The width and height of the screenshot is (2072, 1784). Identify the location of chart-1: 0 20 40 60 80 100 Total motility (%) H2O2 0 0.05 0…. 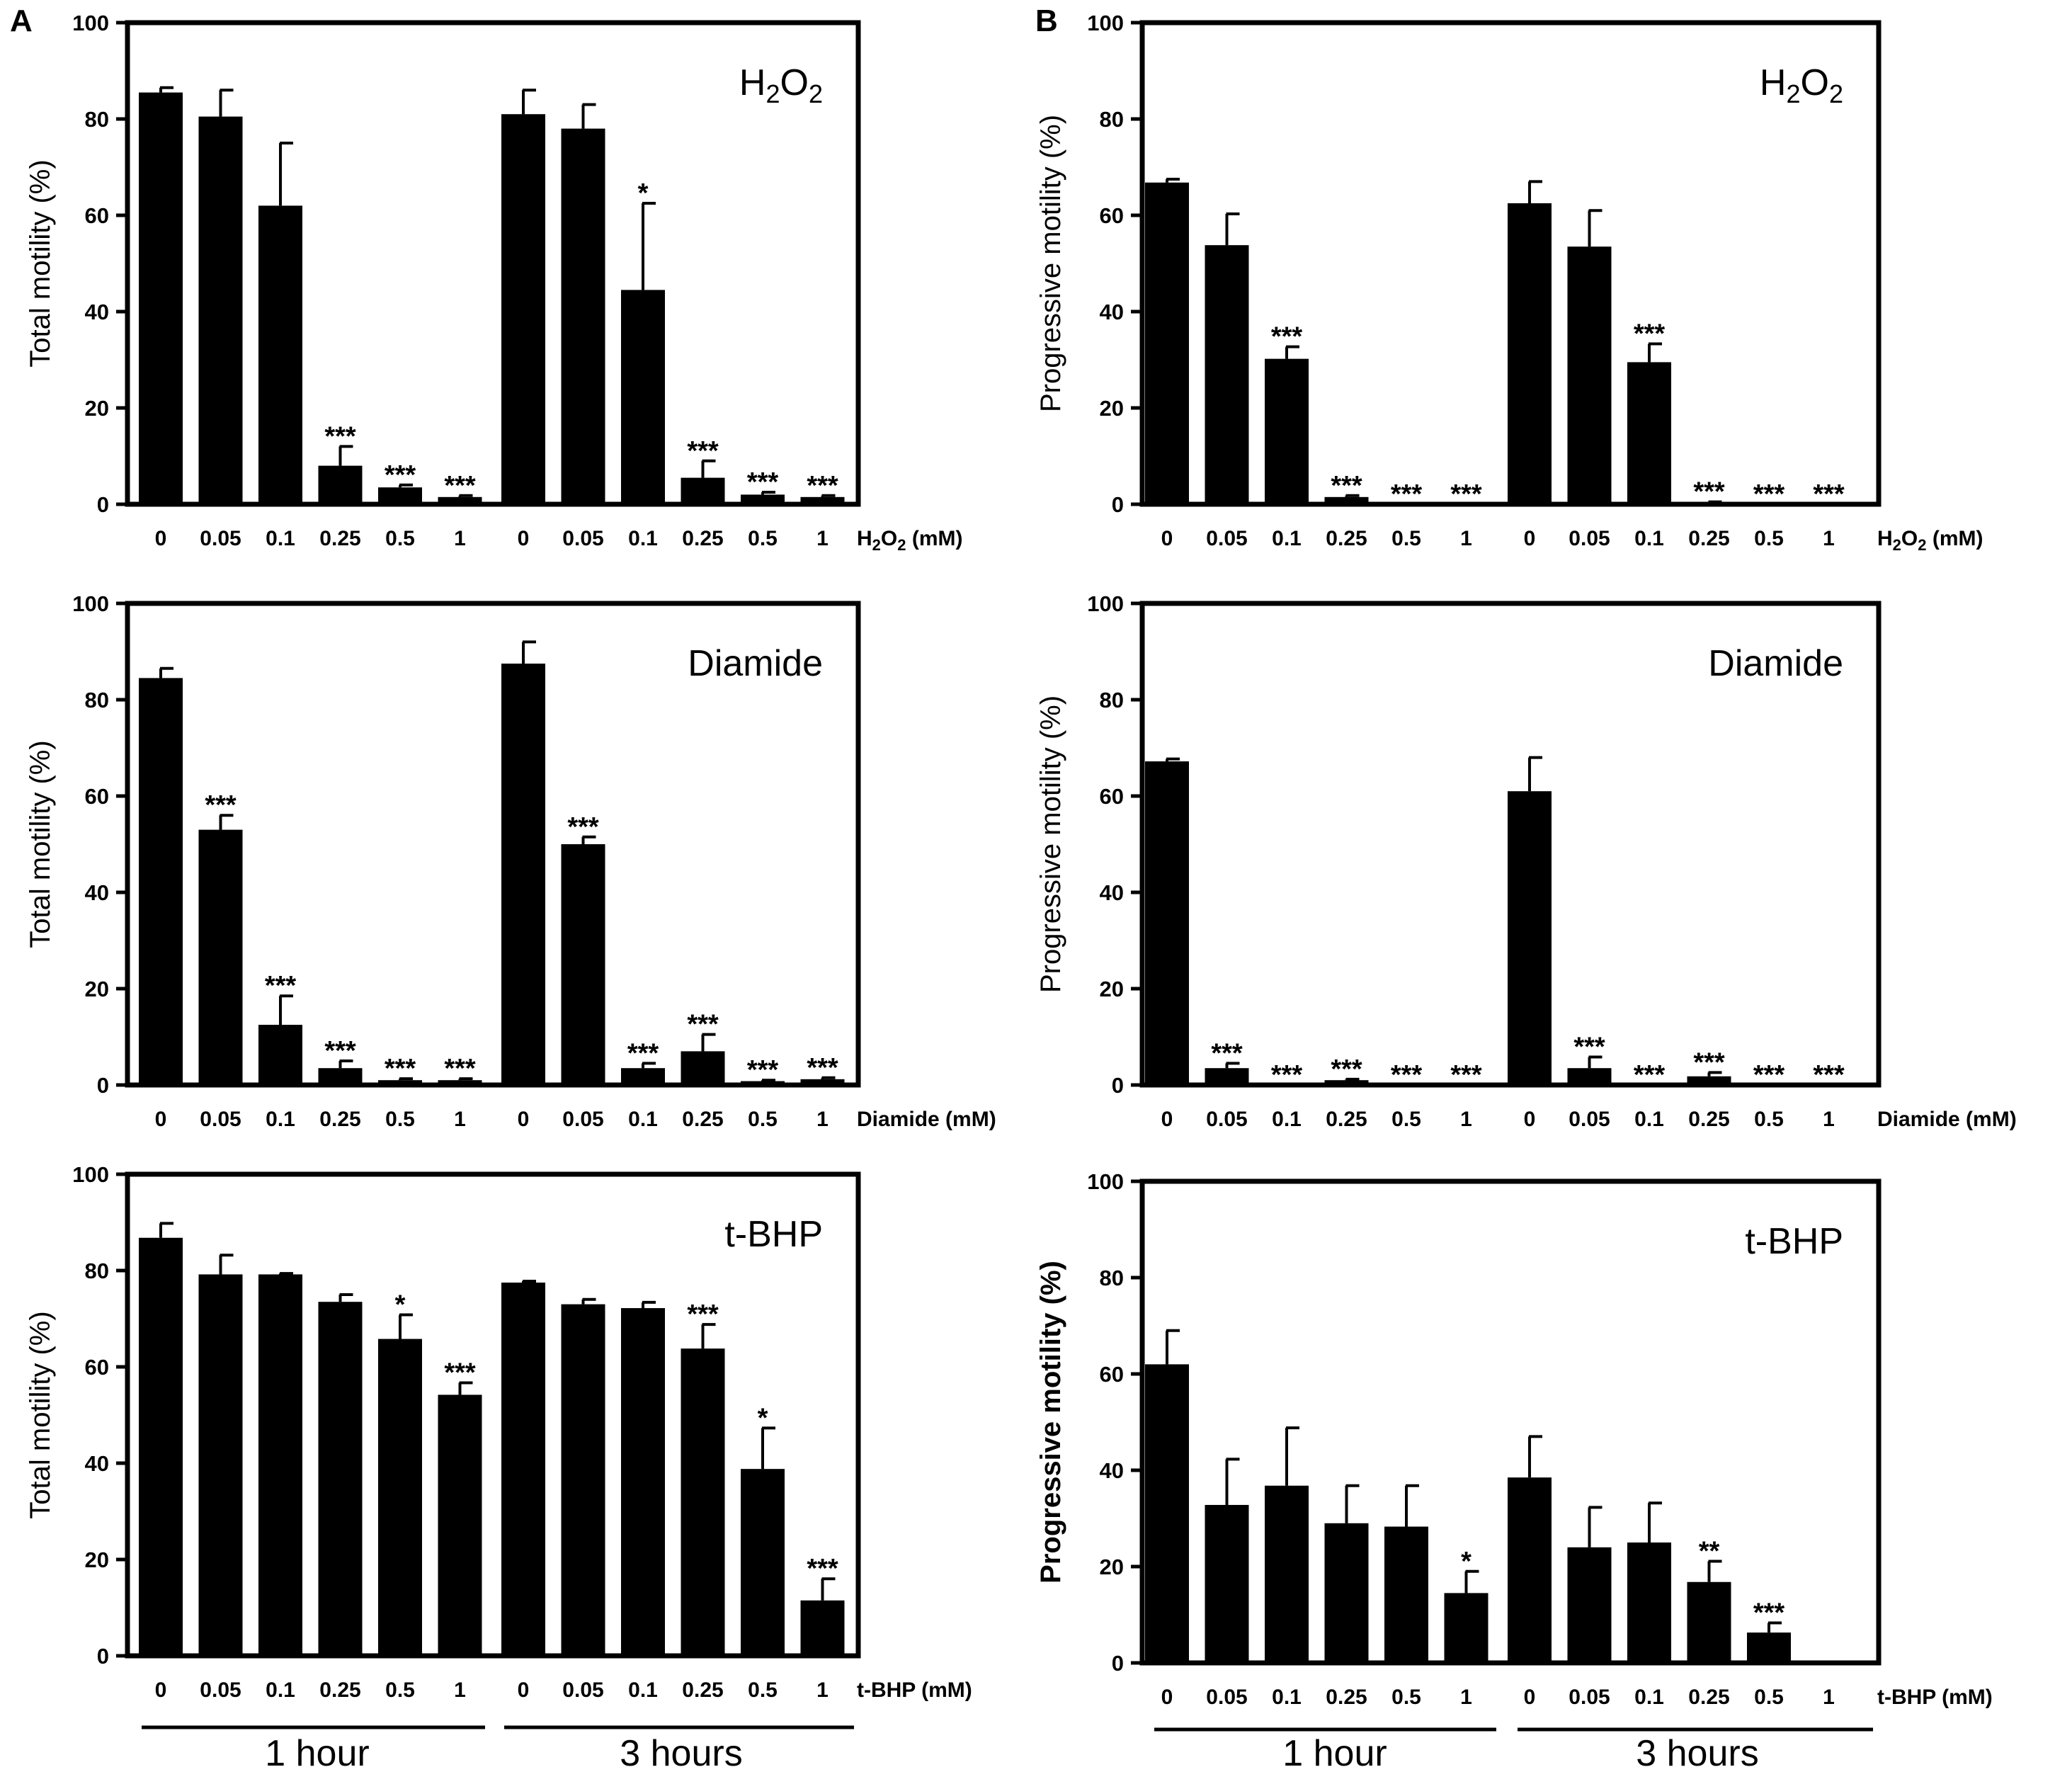
(494, 282).